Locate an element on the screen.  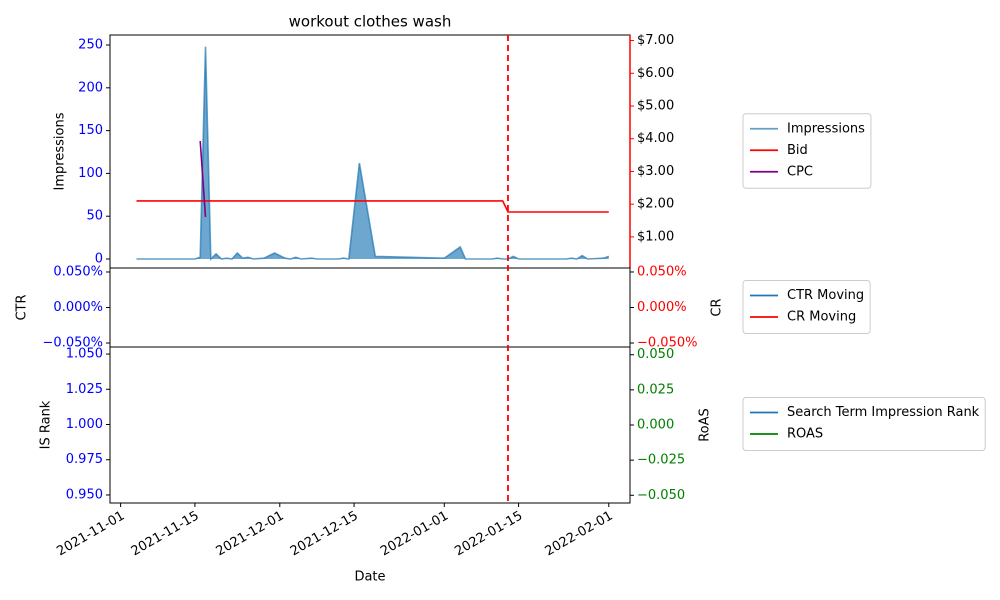
y2-tick-label: 0.000% is located at coordinates (662, 307).